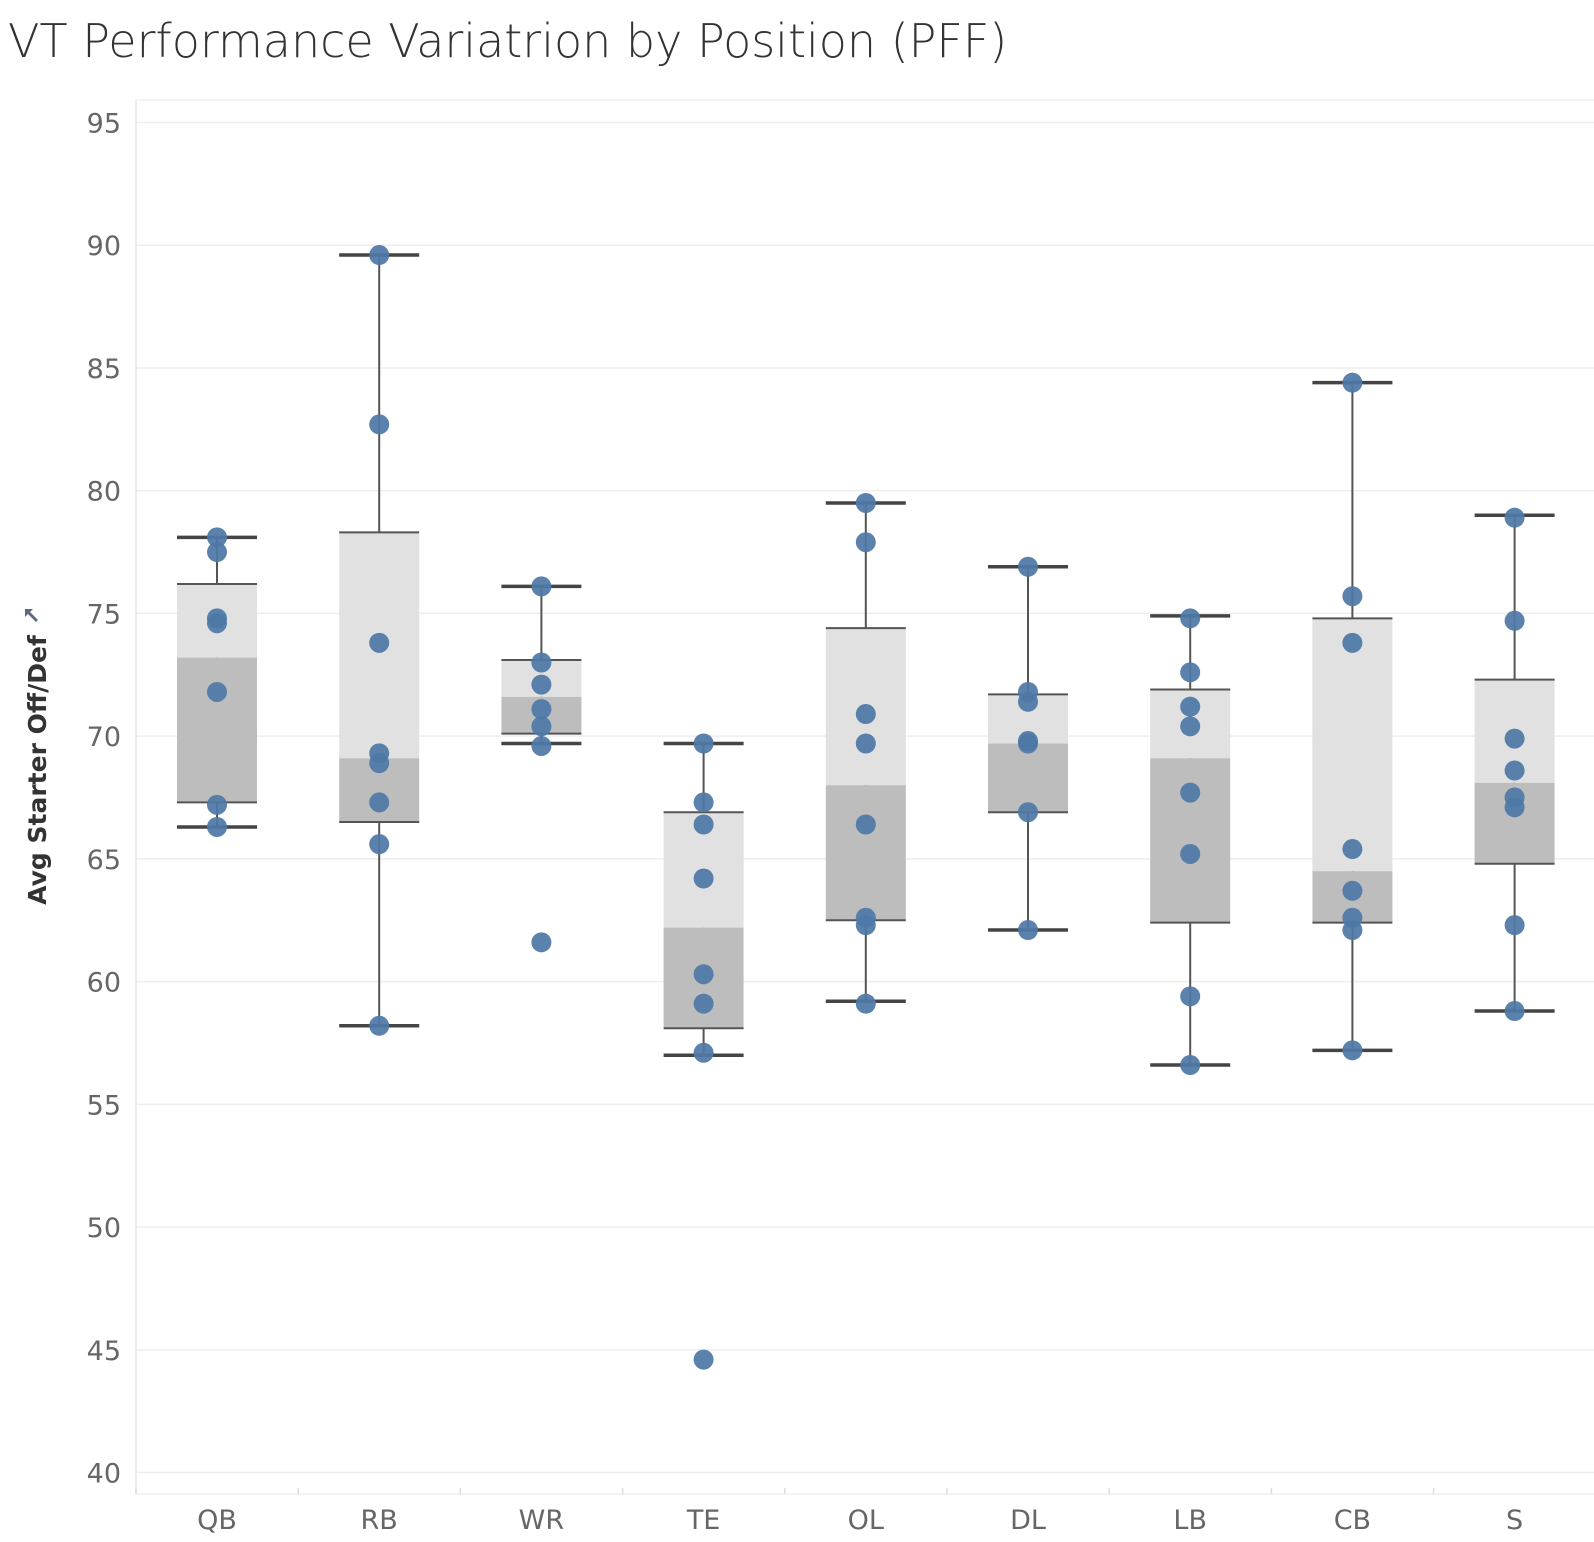  Describe the element at coordinates (1514, 1520) in the screenshot. I see `x-tick-label-s: S` at that location.